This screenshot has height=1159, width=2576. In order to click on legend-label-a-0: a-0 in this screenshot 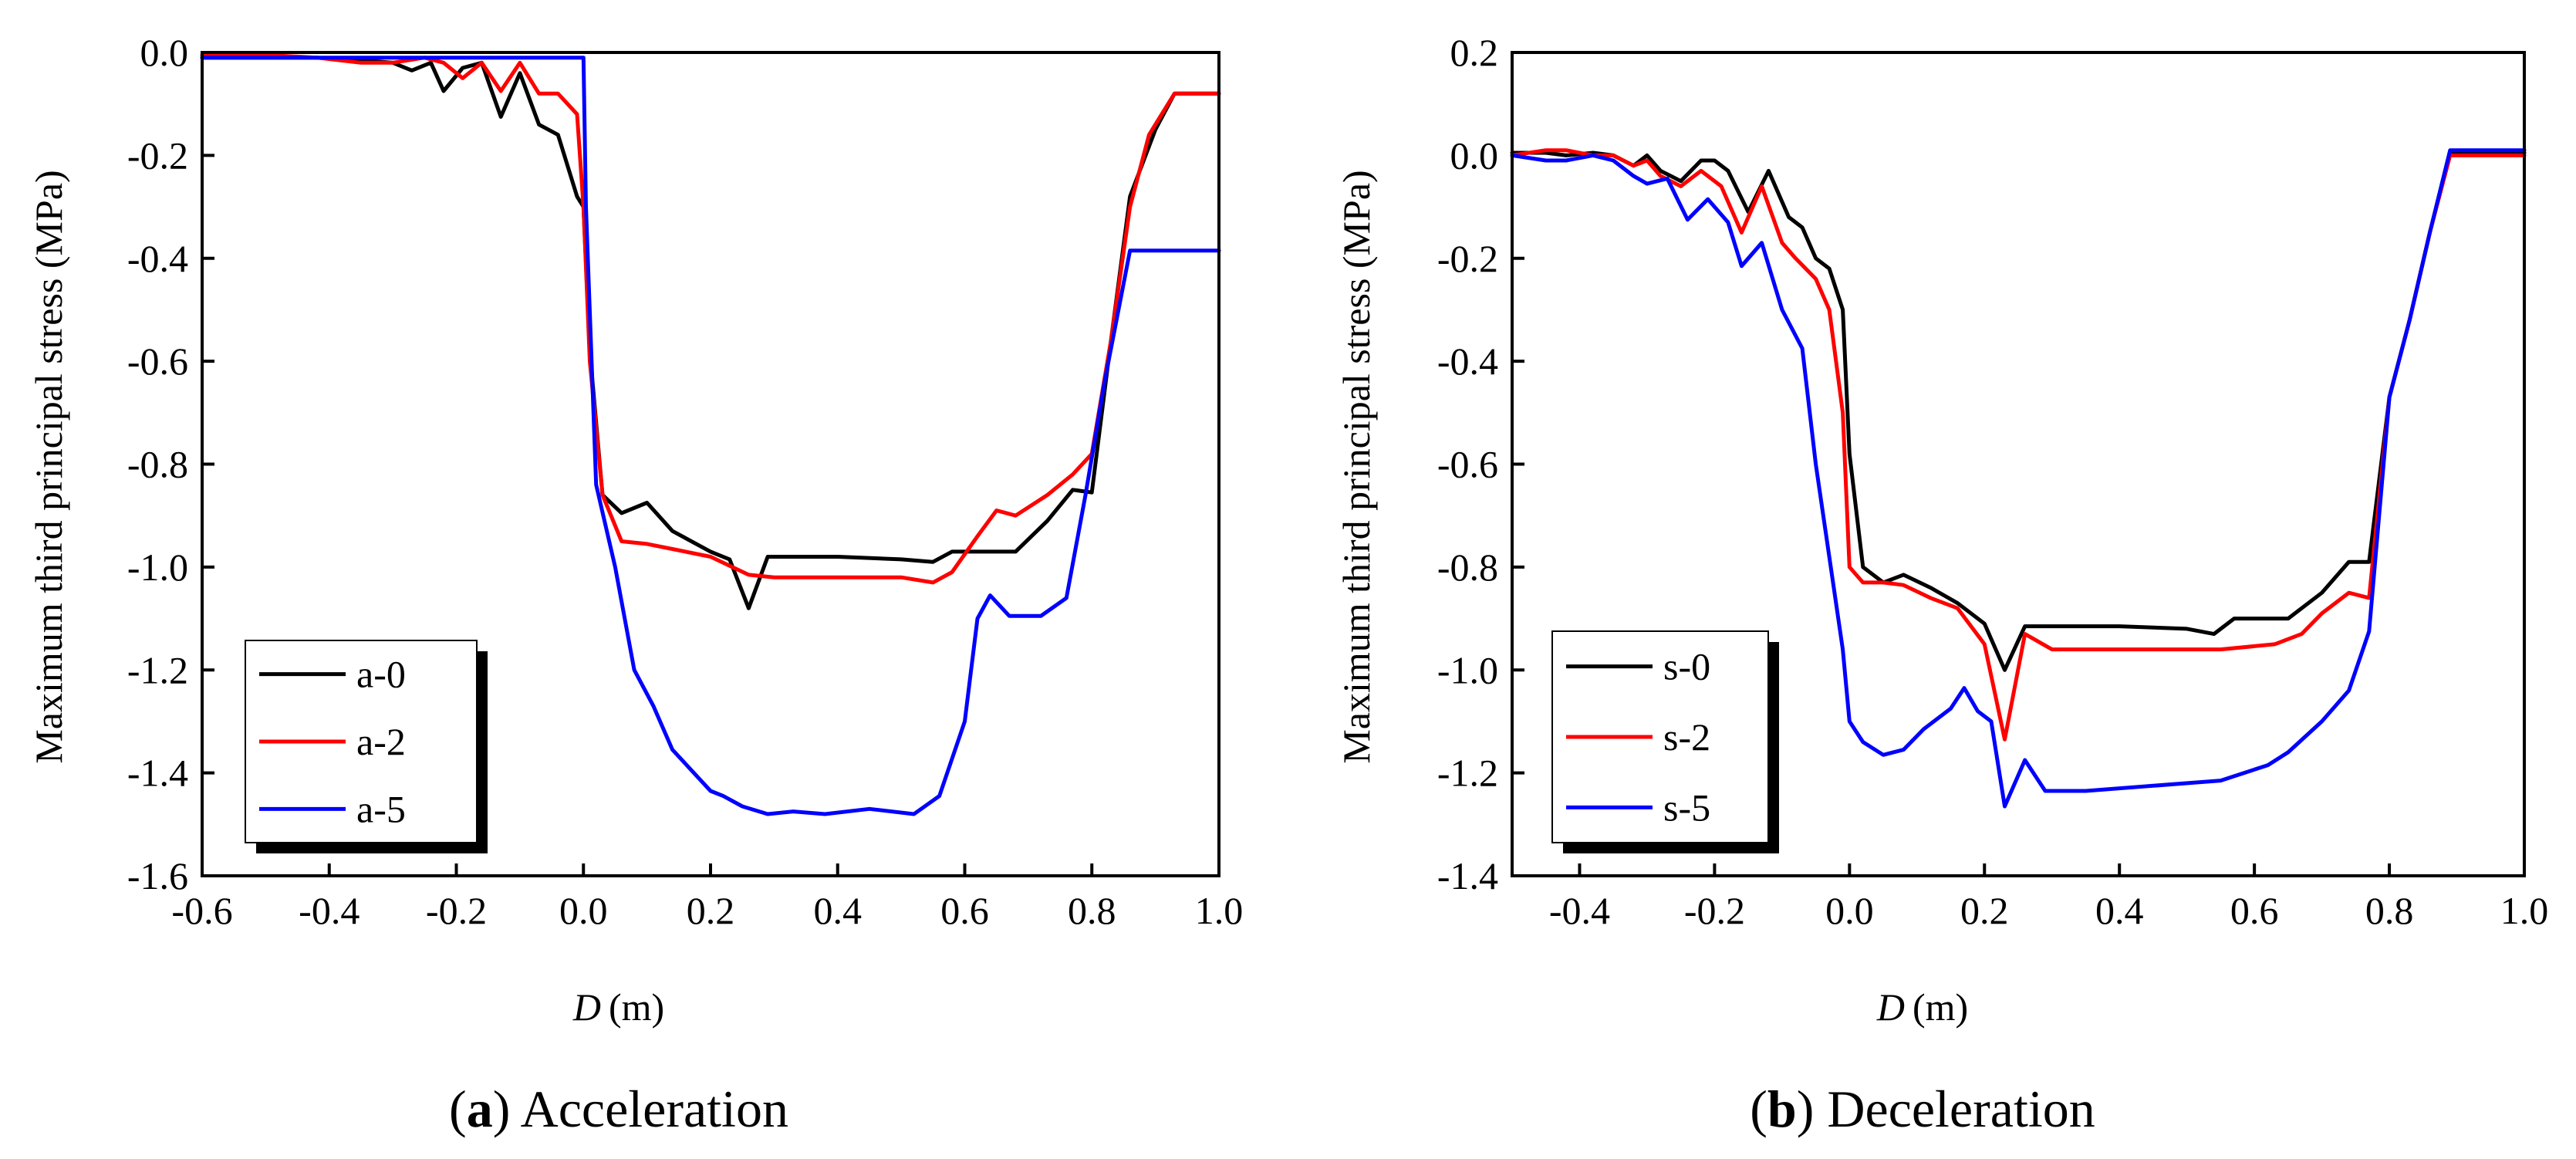, I will do `click(381, 674)`.